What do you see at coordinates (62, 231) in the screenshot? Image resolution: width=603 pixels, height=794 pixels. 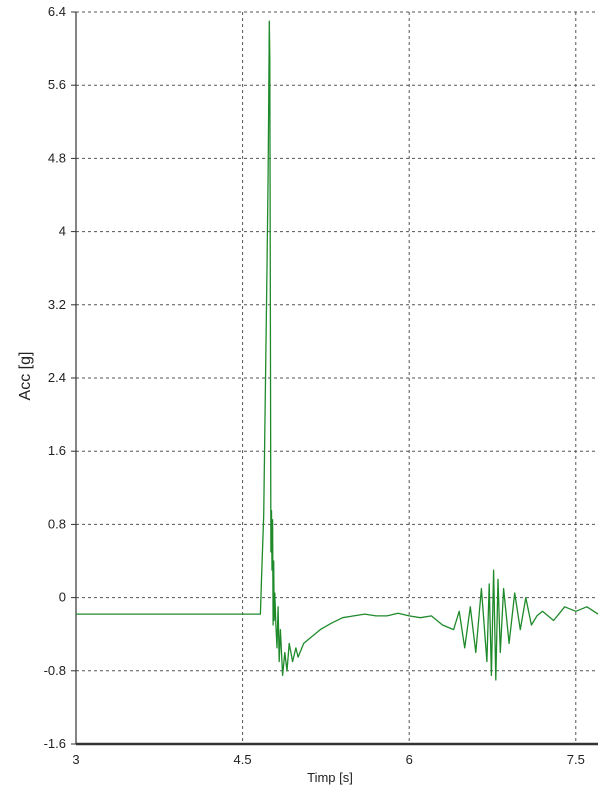 I see `y-tick-label: 4` at bounding box center [62, 231].